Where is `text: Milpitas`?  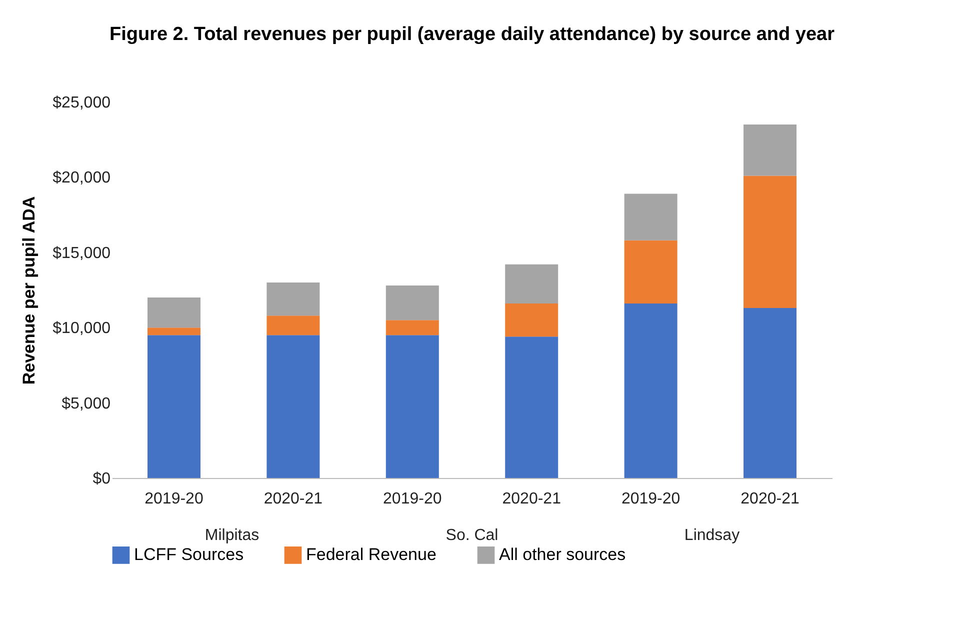
text: Milpitas is located at coordinates (232, 535).